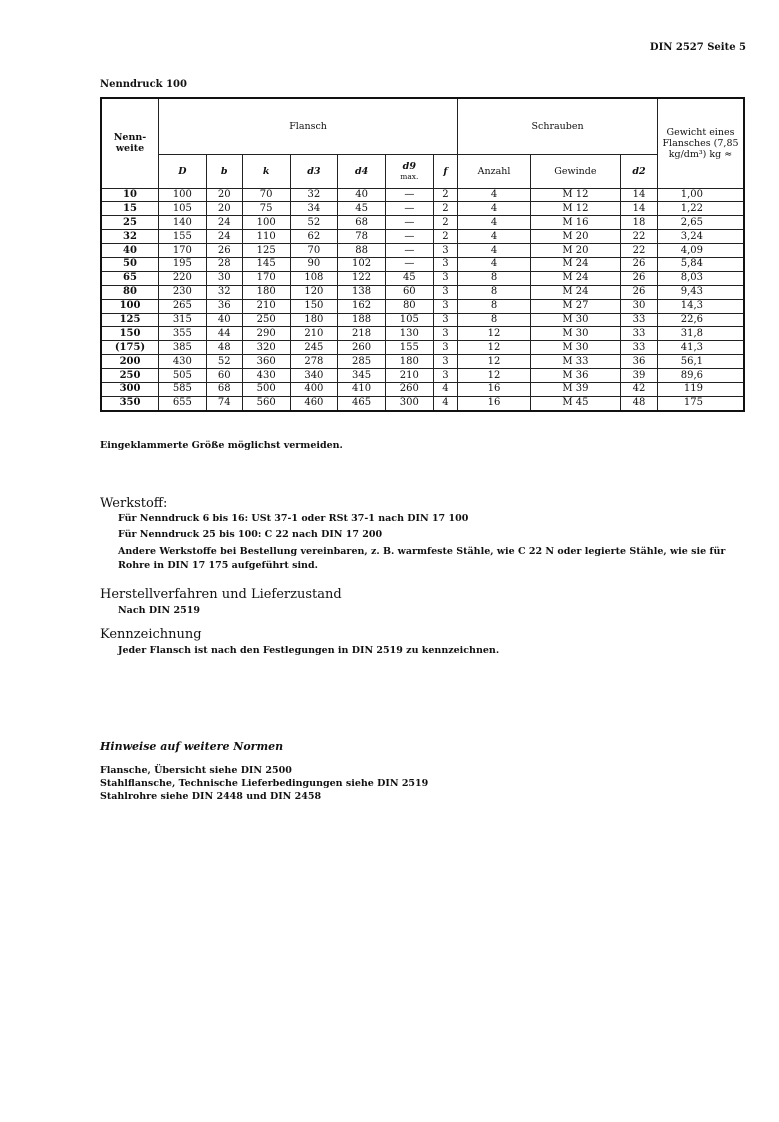 The height and width of the screenshot is (1122, 779). Describe the element at coordinates (494, 403) in the screenshot. I see `table-cell: 16` at that location.